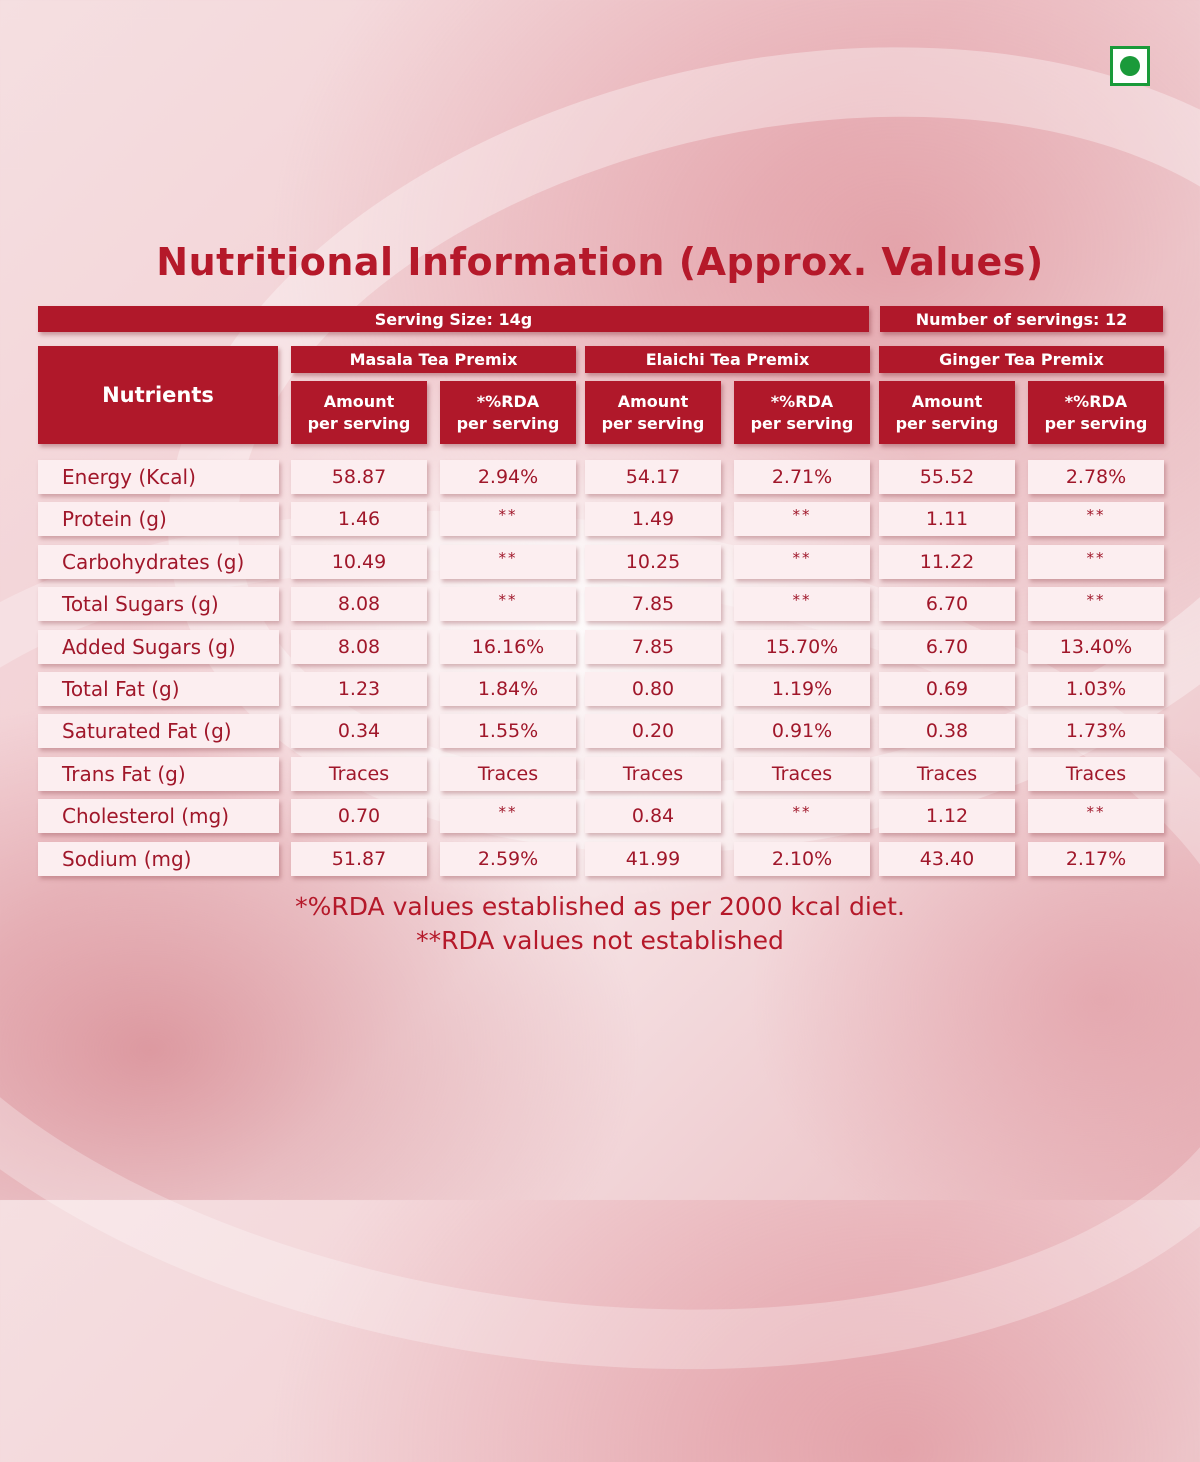 The image size is (1200, 1462). Describe the element at coordinates (1096, 859) in the screenshot. I see `rda-cell: 2.17%` at that location.